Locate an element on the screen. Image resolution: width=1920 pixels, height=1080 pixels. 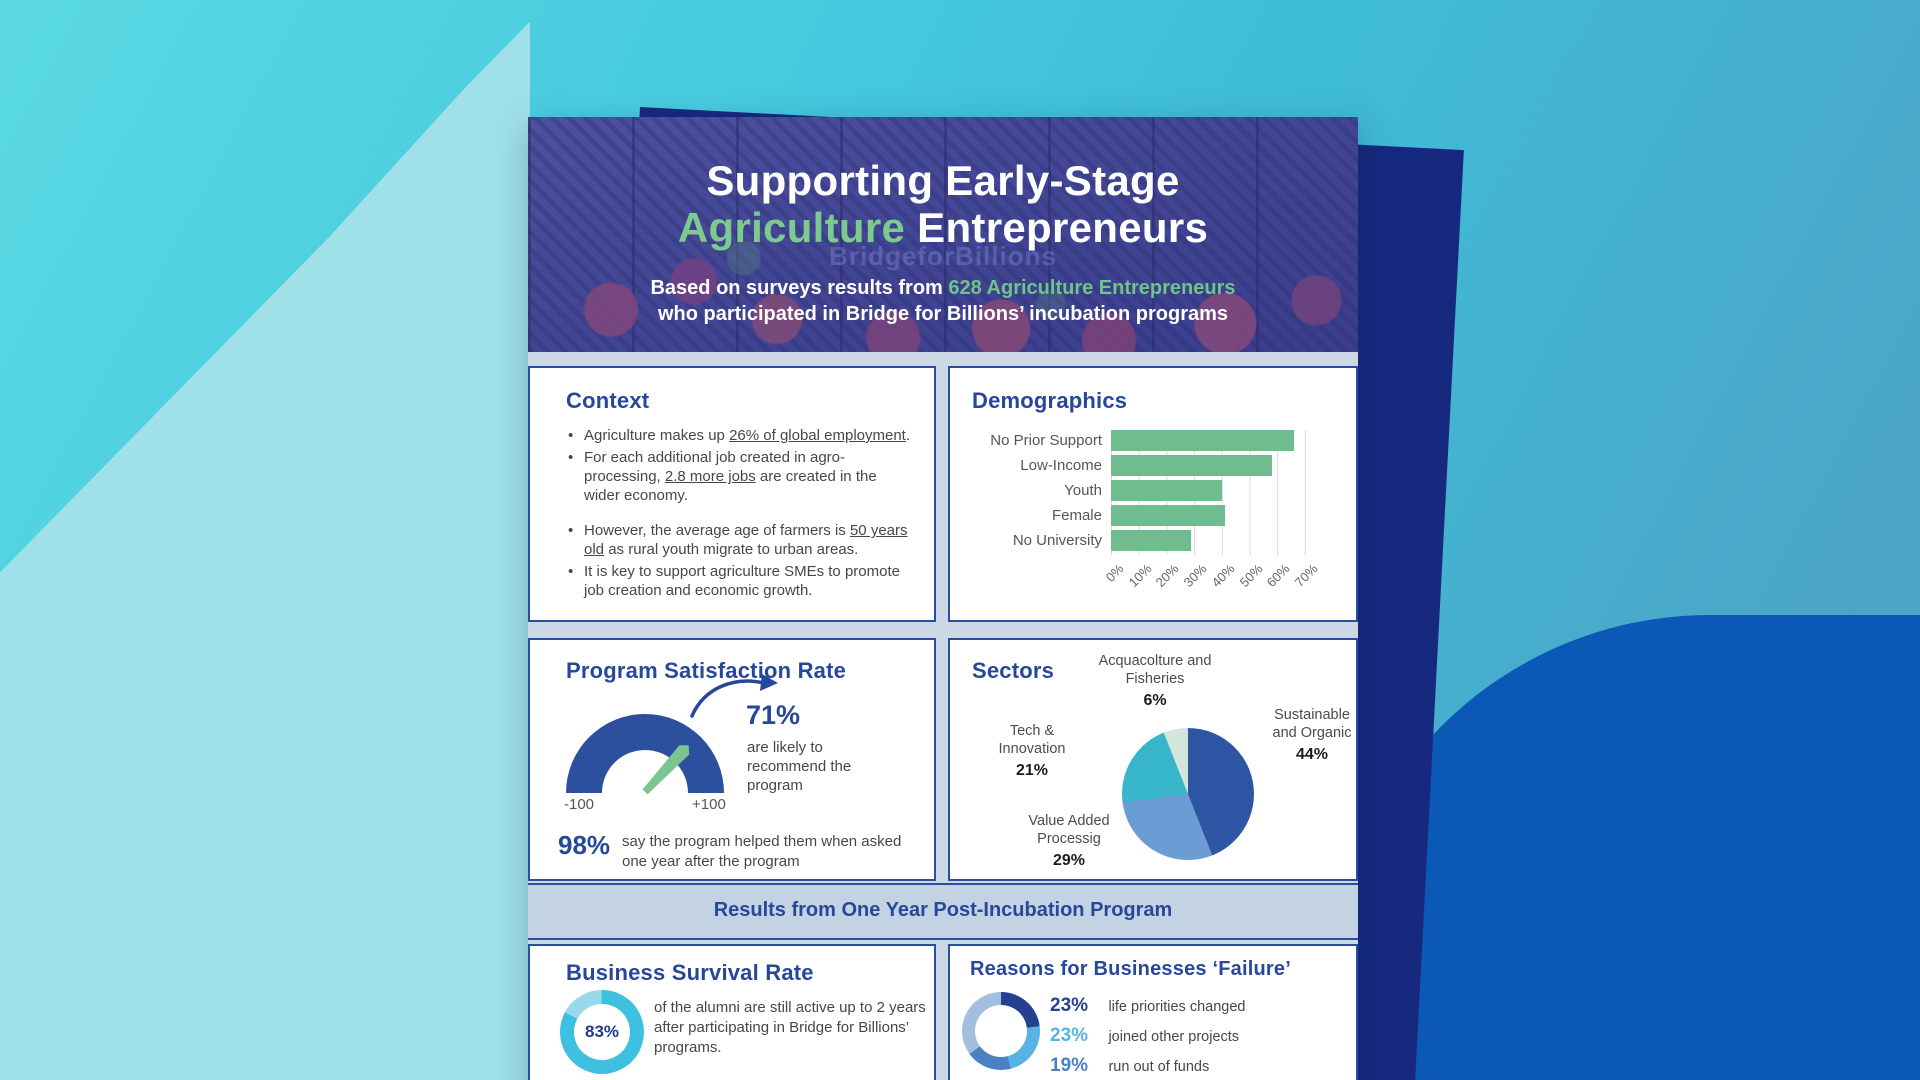
callout-sustainable: Sustainable and Organic 44% is located at coordinates (1312, 735).